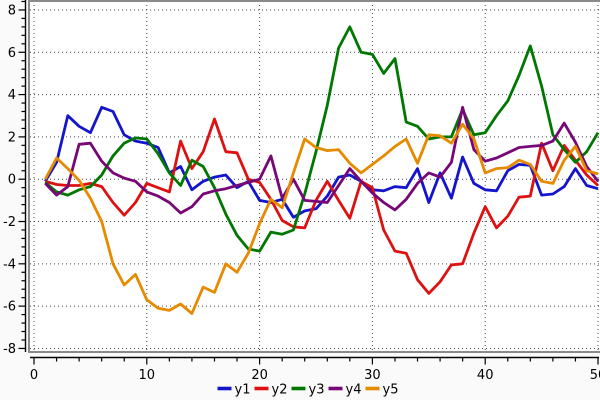 This screenshot has height=400, width=600. I want to click on y-tick-label: 0, so click(12, 180).